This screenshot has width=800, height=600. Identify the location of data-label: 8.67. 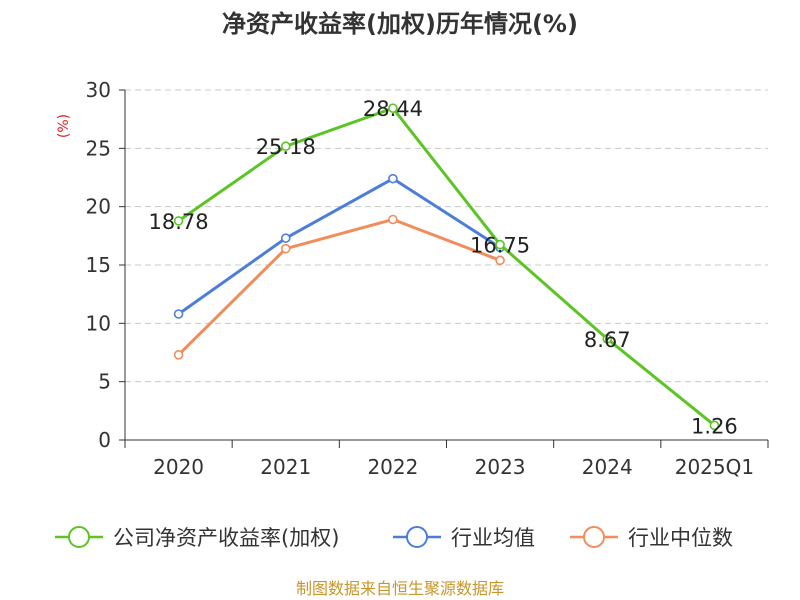
(607, 340).